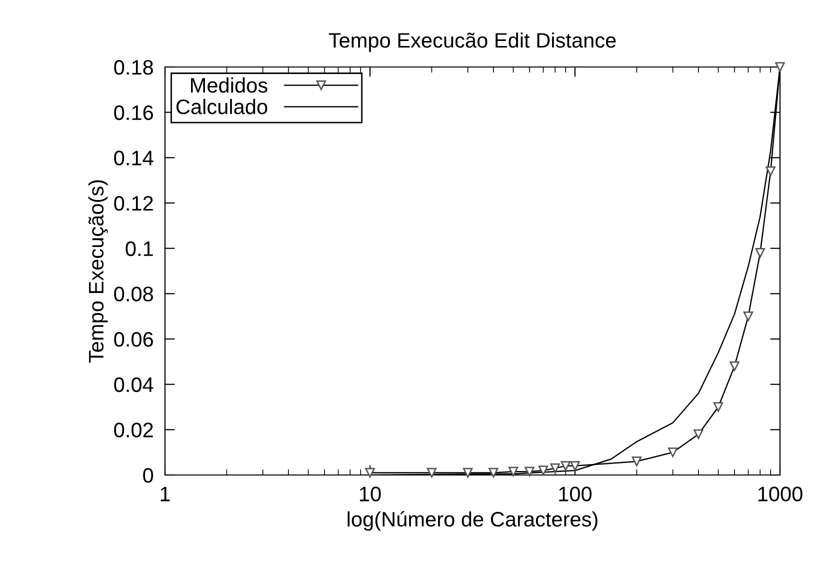 The image size is (820, 564). I want to click on y-tick-label: 0.18, so click(133, 67).